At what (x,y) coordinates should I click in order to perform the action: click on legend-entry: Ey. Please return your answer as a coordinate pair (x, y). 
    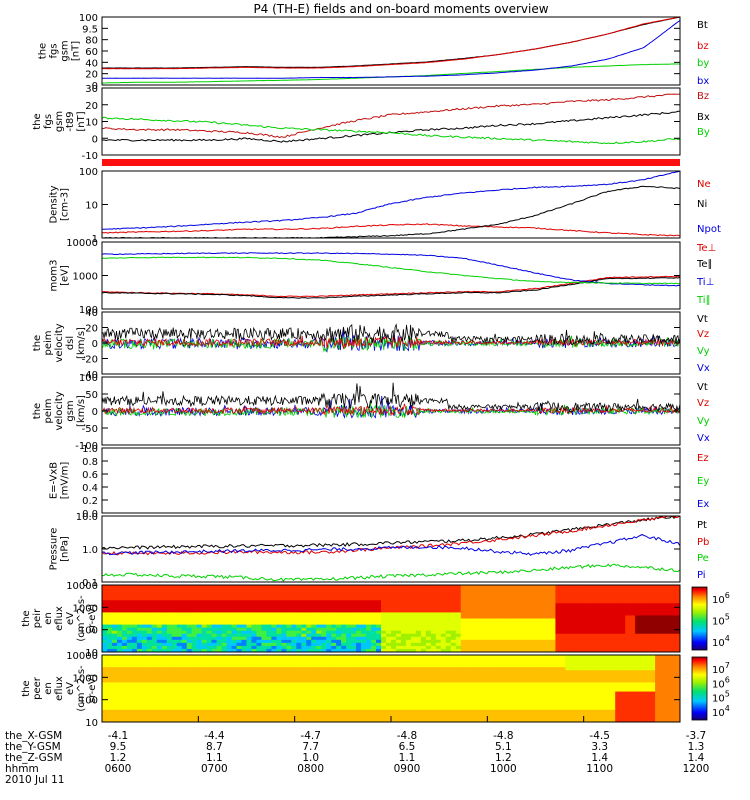
    Looking at the image, I should click on (703, 481).